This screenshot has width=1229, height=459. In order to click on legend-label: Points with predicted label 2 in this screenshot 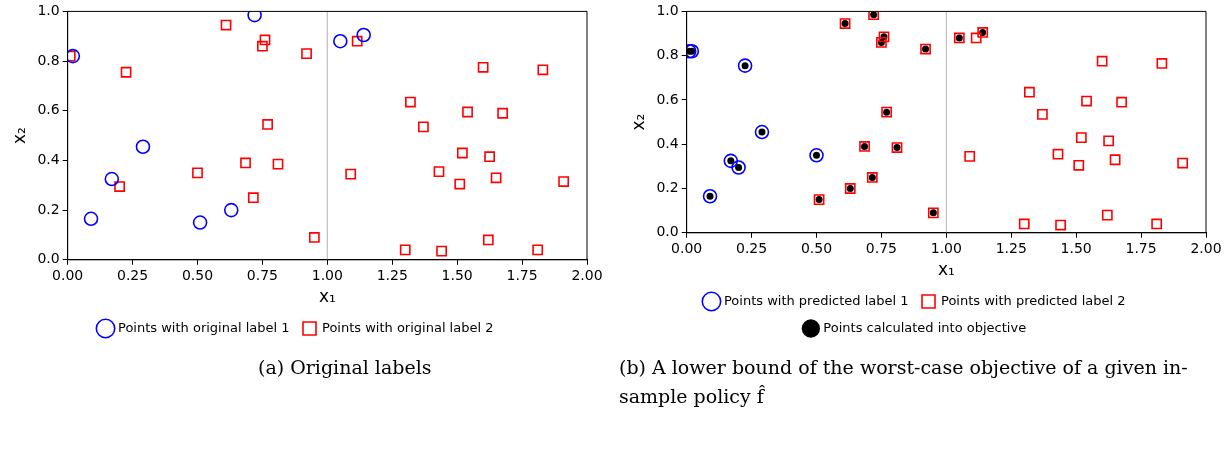, I will do `click(1033, 300)`.